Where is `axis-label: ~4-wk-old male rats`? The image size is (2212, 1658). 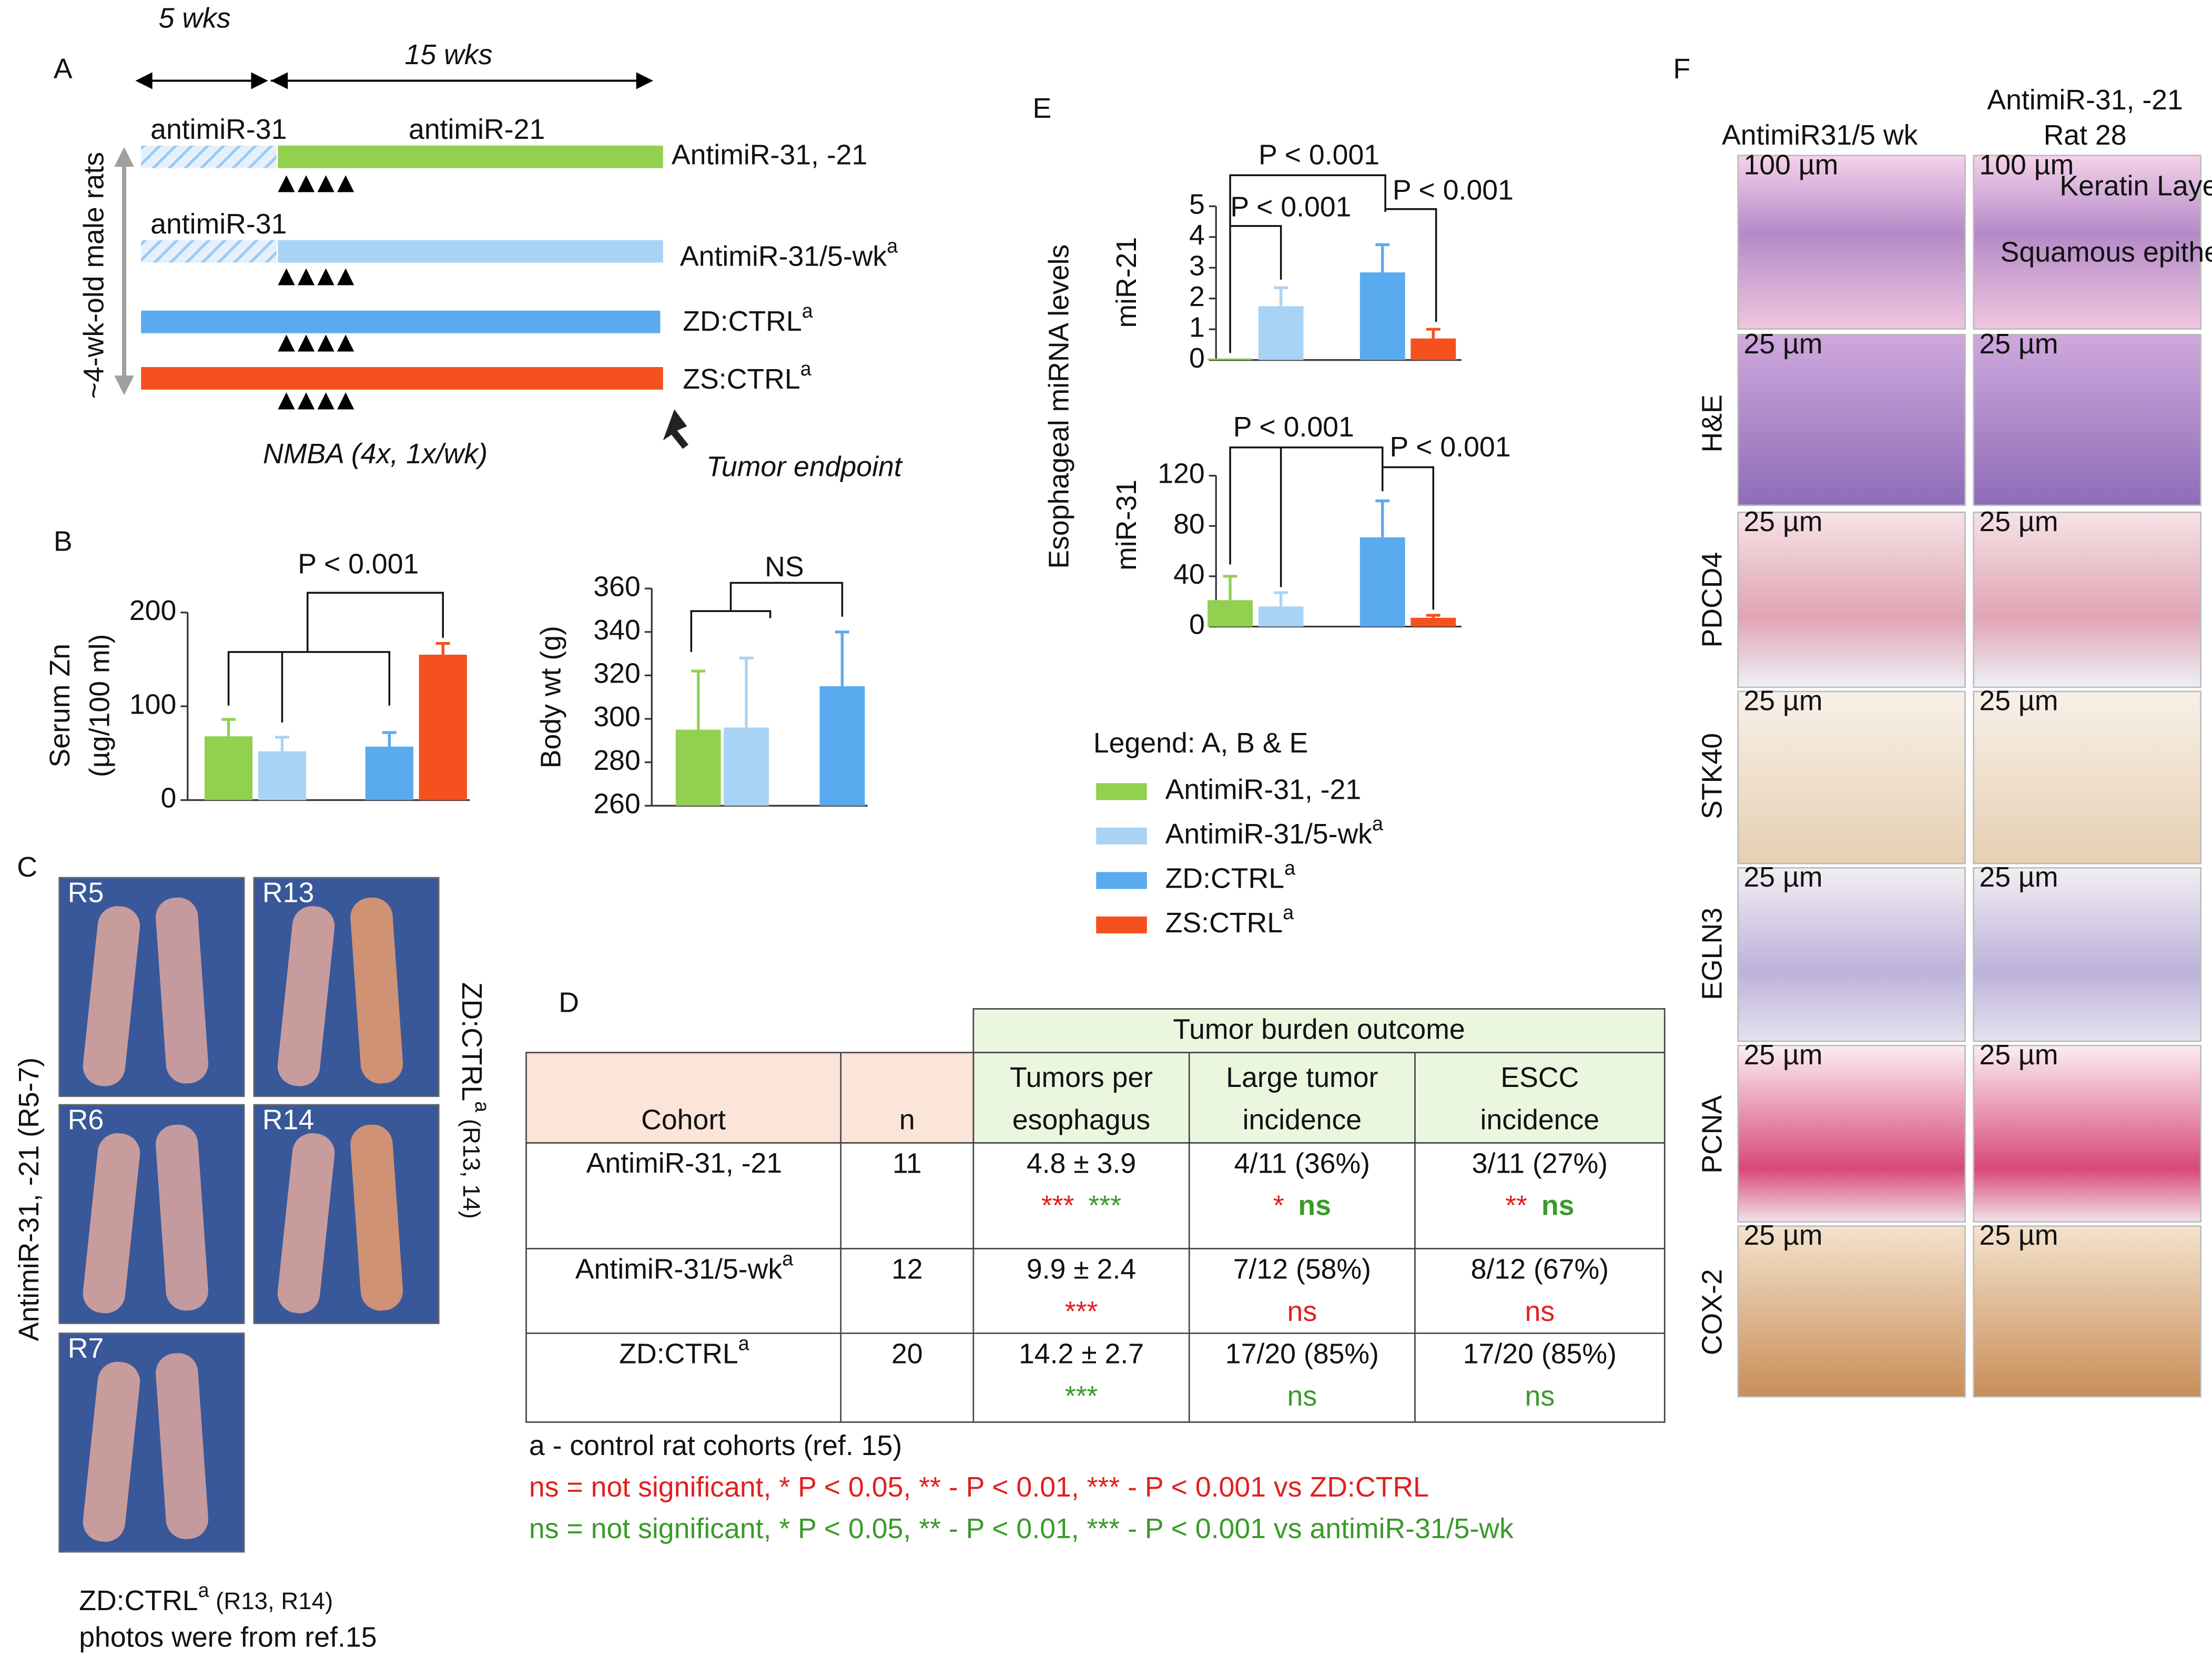 axis-label: ~4-wk-old male rats is located at coordinates (94, 275).